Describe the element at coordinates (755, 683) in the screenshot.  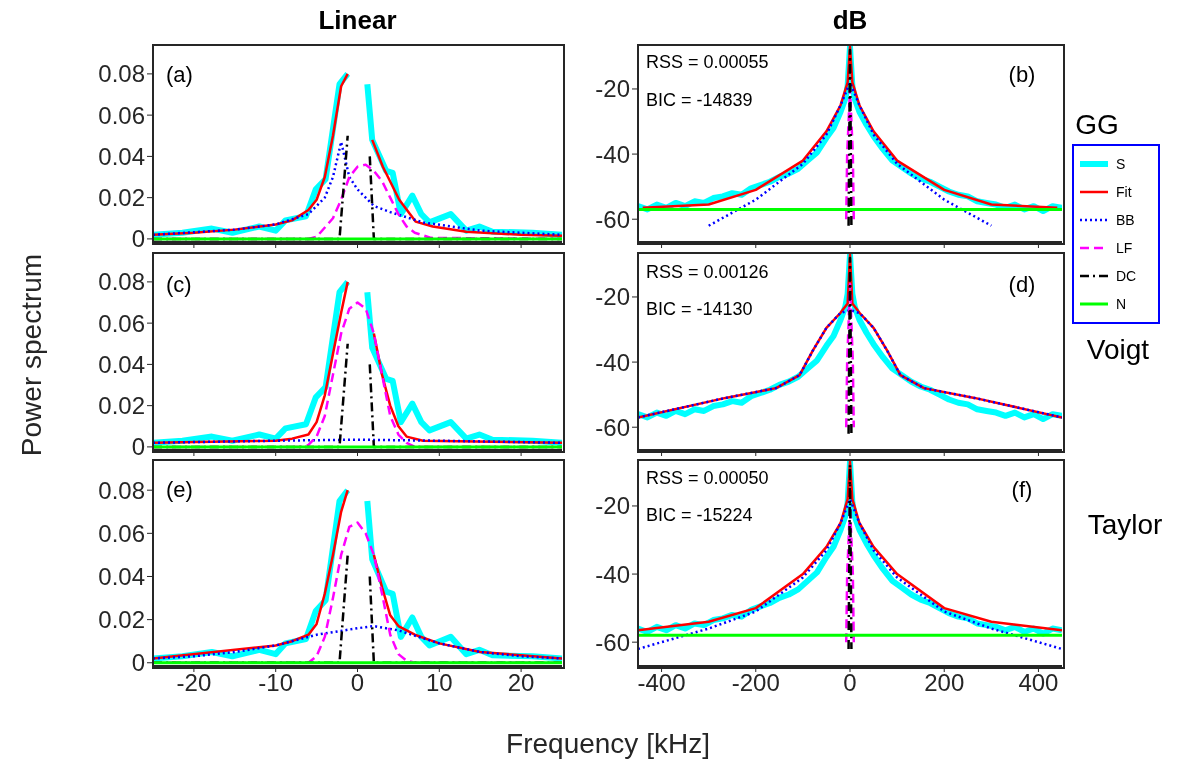
I see `x-tick-label: -200` at that location.